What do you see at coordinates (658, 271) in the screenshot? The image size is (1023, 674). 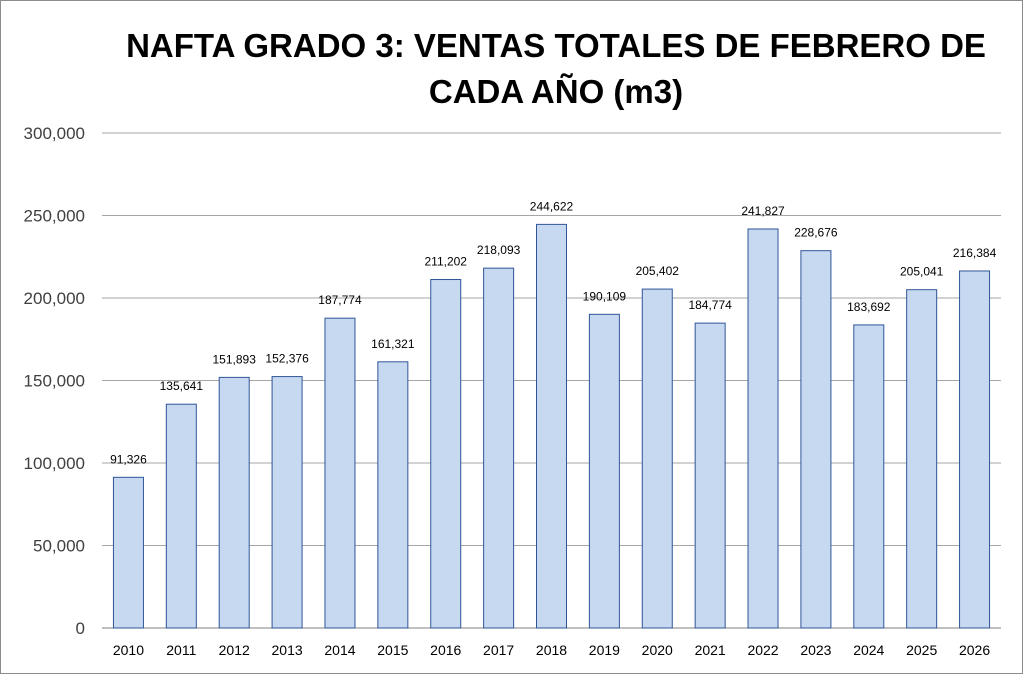 I see `data-label: 205,402` at bounding box center [658, 271].